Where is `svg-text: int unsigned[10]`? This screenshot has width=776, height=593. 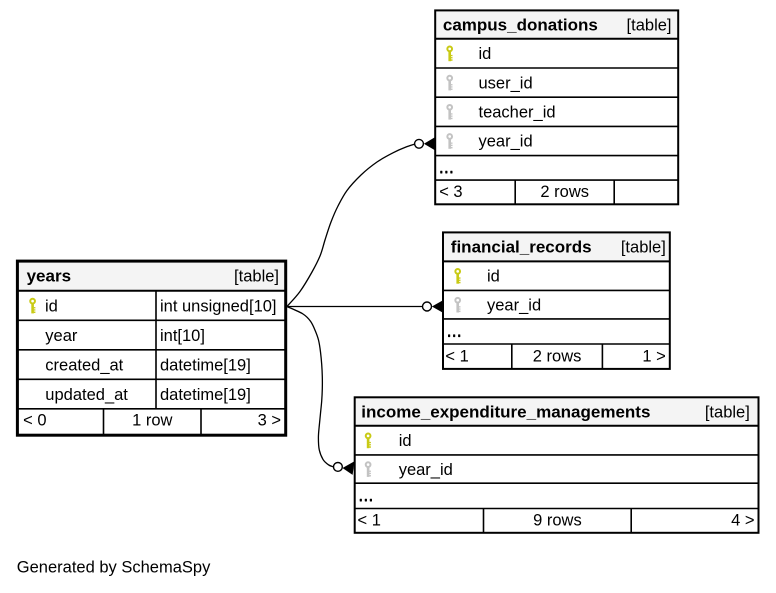
svg-text: int unsigned[10] is located at coordinates (218, 306).